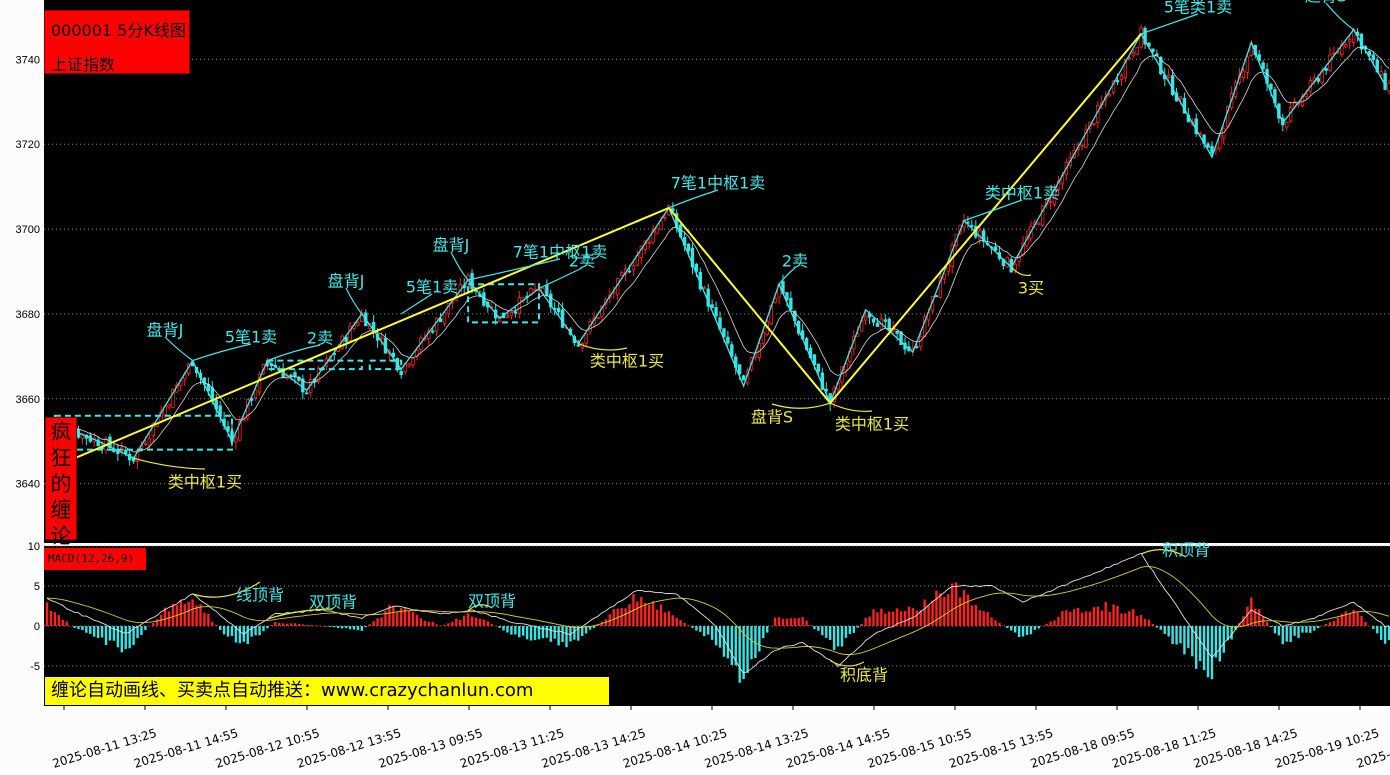 This screenshot has width=1390, height=775. I want to click on signal-label: 7笔1中枢1卖, so click(560, 252).